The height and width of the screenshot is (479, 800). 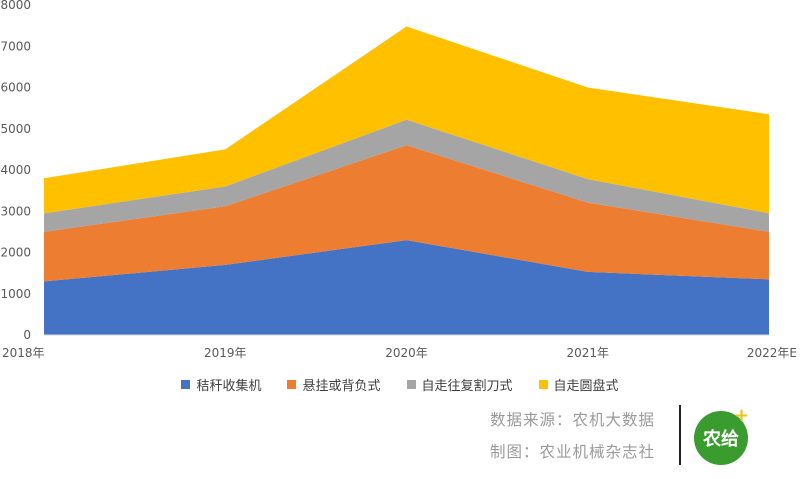 What do you see at coordinates (406, 353) in the screenshot?
I see `x-tick-label: 2020年` at bounding box center [406, 353].